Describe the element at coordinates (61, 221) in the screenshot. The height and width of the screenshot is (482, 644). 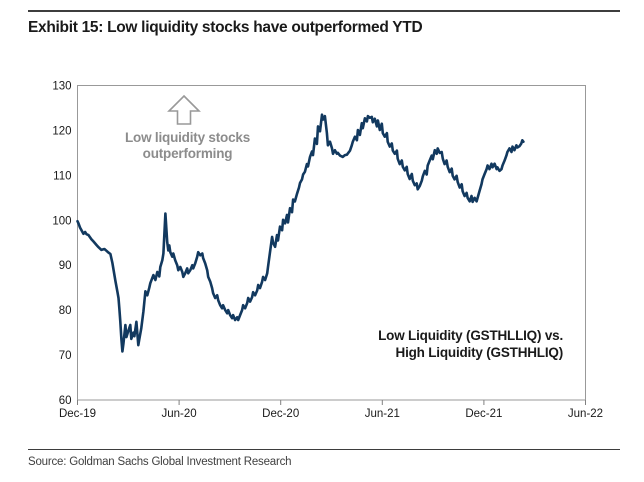
I see `y-tick-label: 100` at that location.